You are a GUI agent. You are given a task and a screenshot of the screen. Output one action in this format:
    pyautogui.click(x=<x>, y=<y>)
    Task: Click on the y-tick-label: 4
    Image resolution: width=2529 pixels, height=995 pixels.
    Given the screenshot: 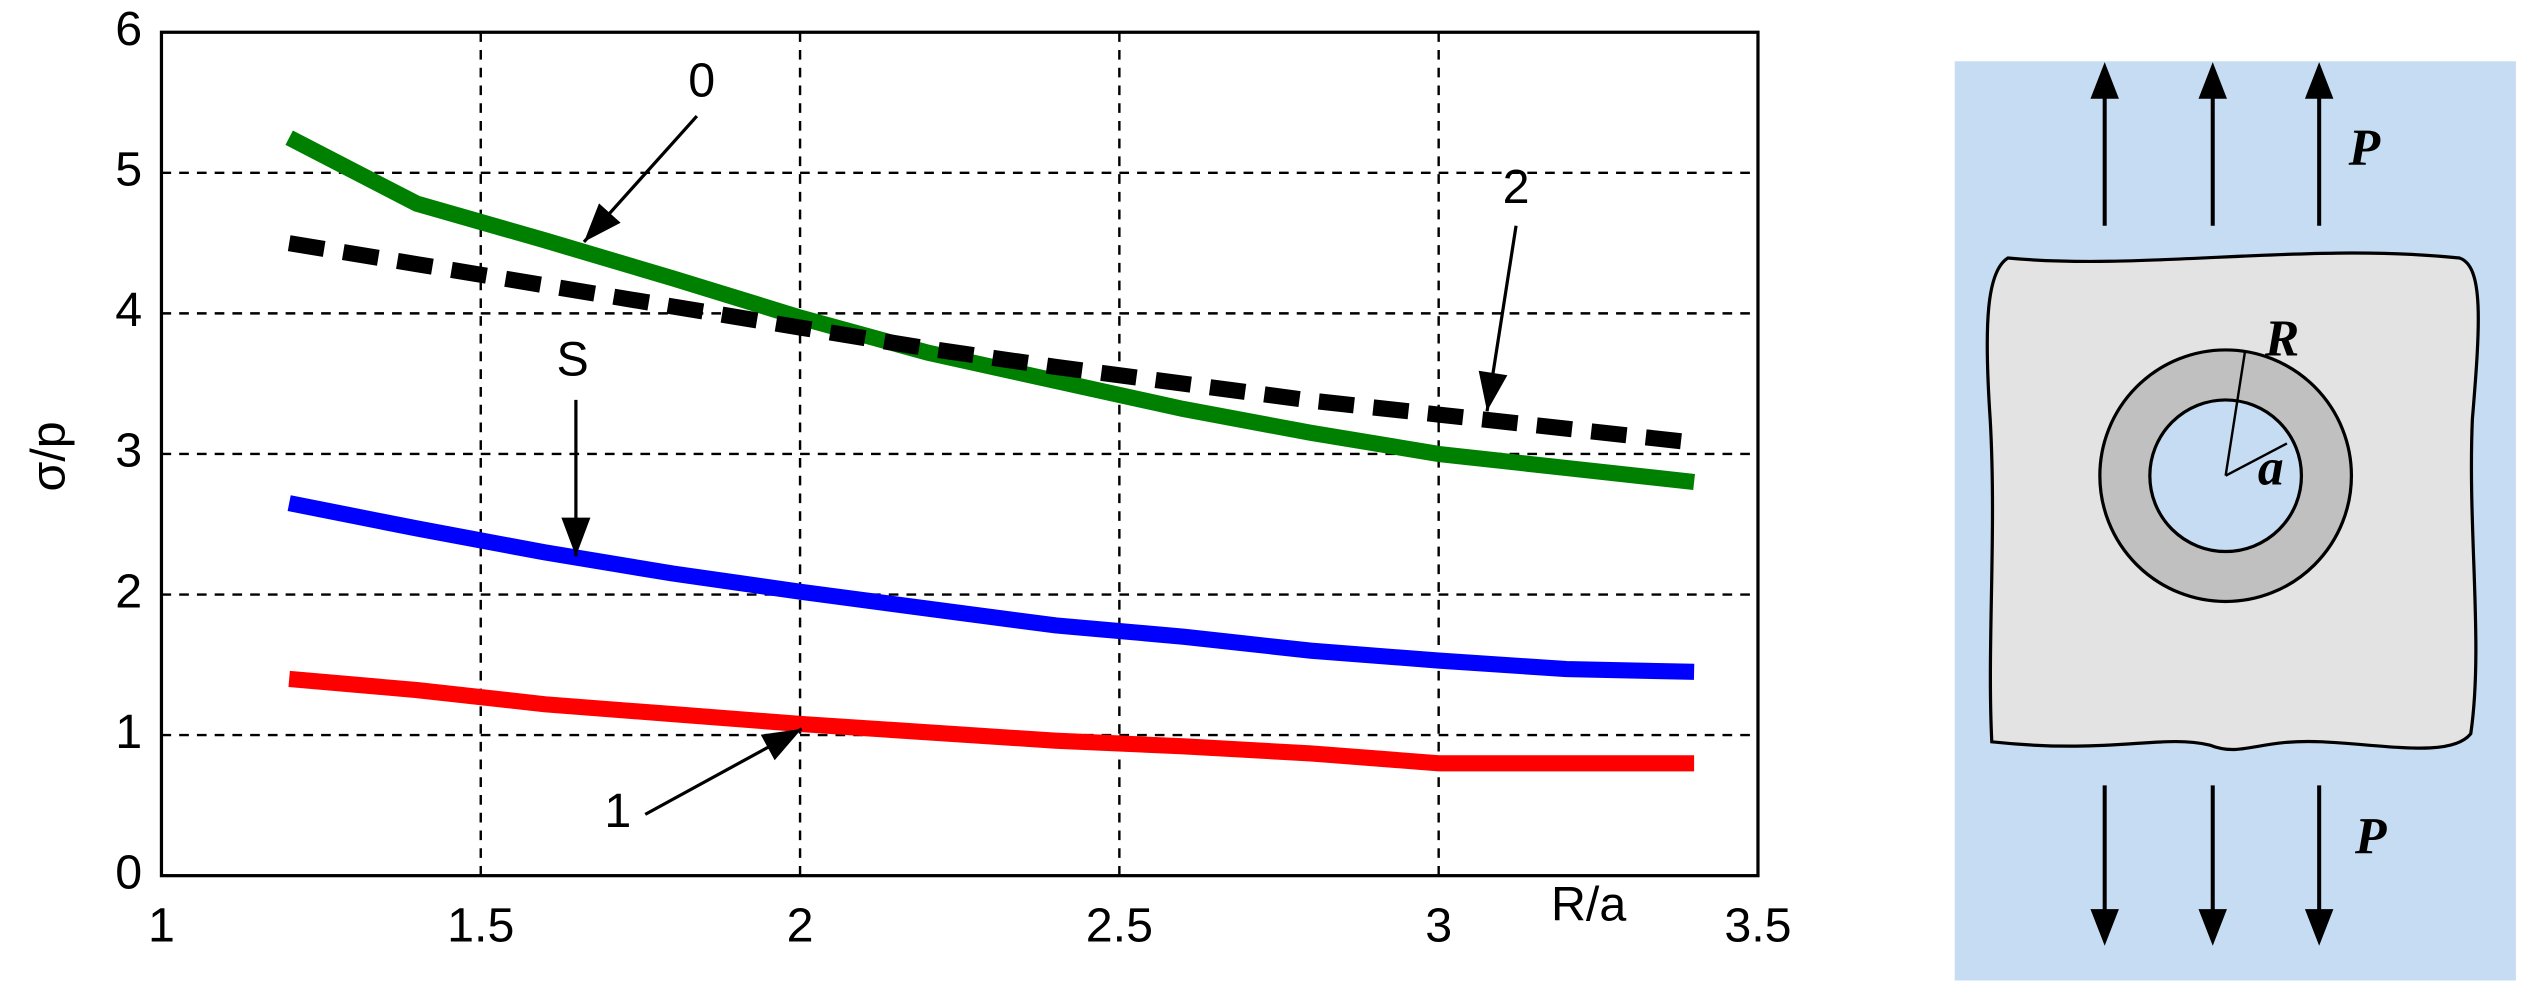 What is the action you would take?
    pyautogui.click(x=128, y=310)
    